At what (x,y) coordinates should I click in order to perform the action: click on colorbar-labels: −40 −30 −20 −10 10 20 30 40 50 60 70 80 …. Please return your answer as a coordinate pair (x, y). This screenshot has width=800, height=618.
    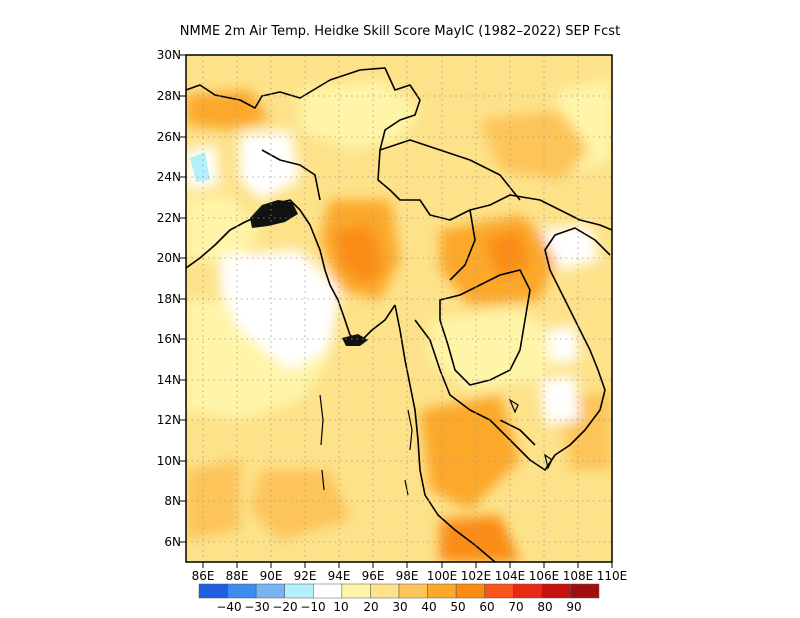
    Looking at the image, I should click on (398, 607).